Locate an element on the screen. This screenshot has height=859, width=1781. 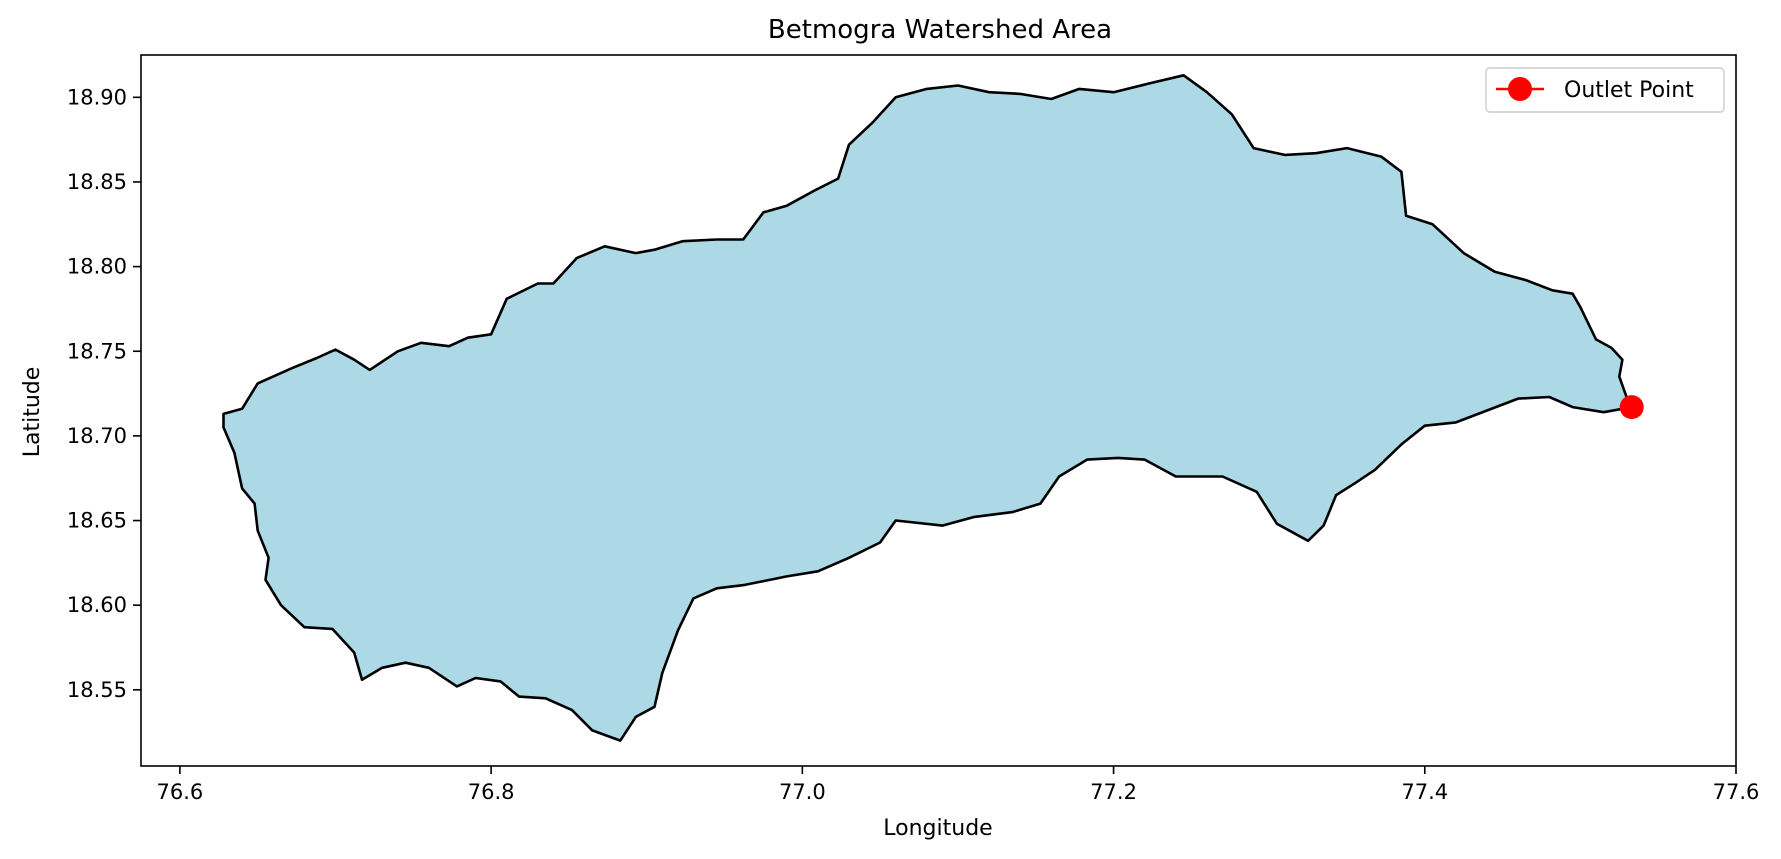
x-tick-label: 76.8 is located at coordinates (491, 792).